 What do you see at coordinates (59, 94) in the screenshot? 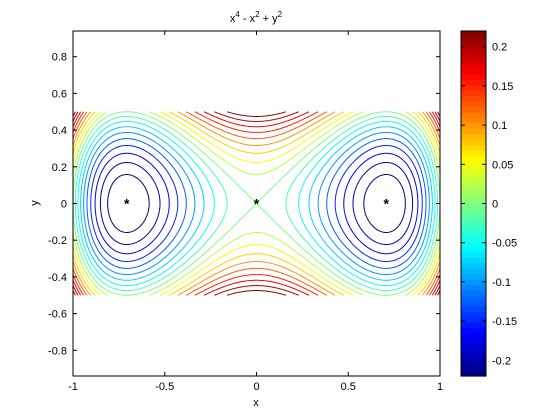
I see `y-tick-label: 0.6` at bounding box center [59, 94].